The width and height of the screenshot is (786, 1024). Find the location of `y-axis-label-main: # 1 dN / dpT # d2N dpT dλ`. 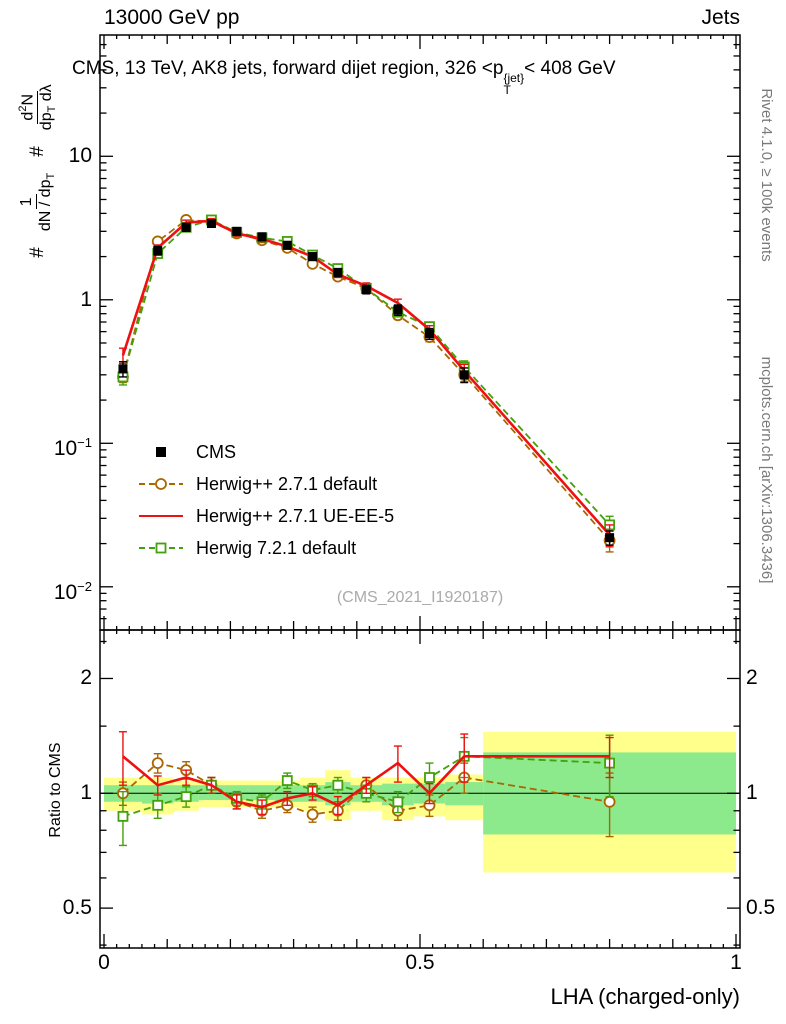

y-axis-label-main: # 1 dN / dpT # d2N dpT dλ is located at coordinates (38, 170).